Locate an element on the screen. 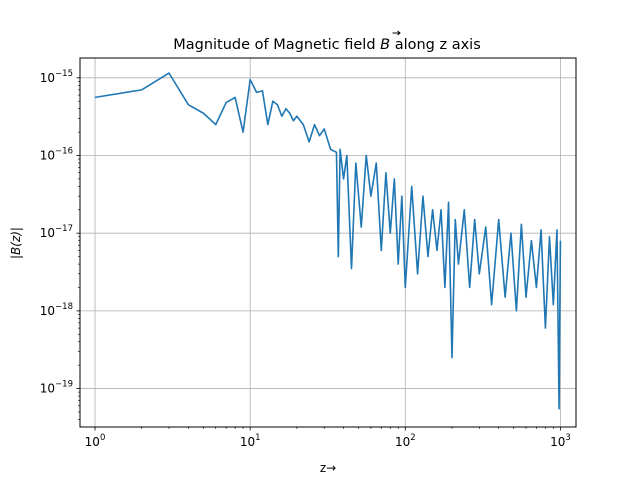 The height and width of the screenshot is (480, 640). chart-title-prefix: Magnitude of Magnetic field is located at coordinates (276, 45).